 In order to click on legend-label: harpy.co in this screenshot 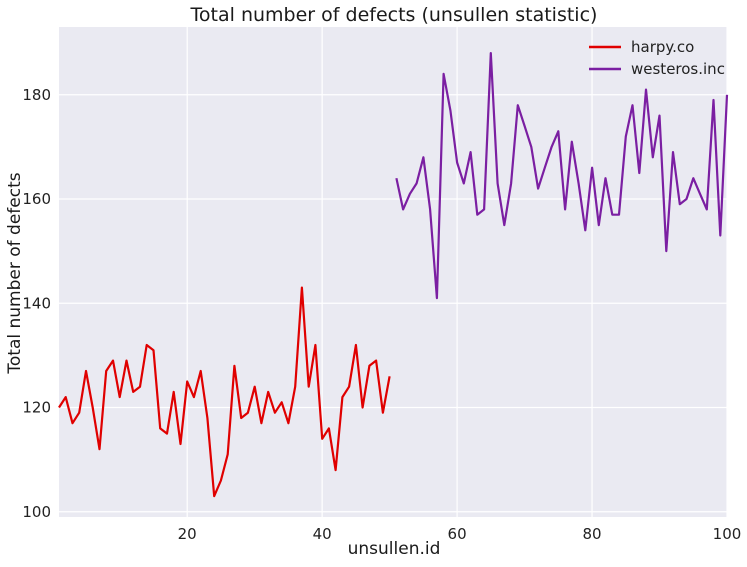, I will do `click(662, 47)`.